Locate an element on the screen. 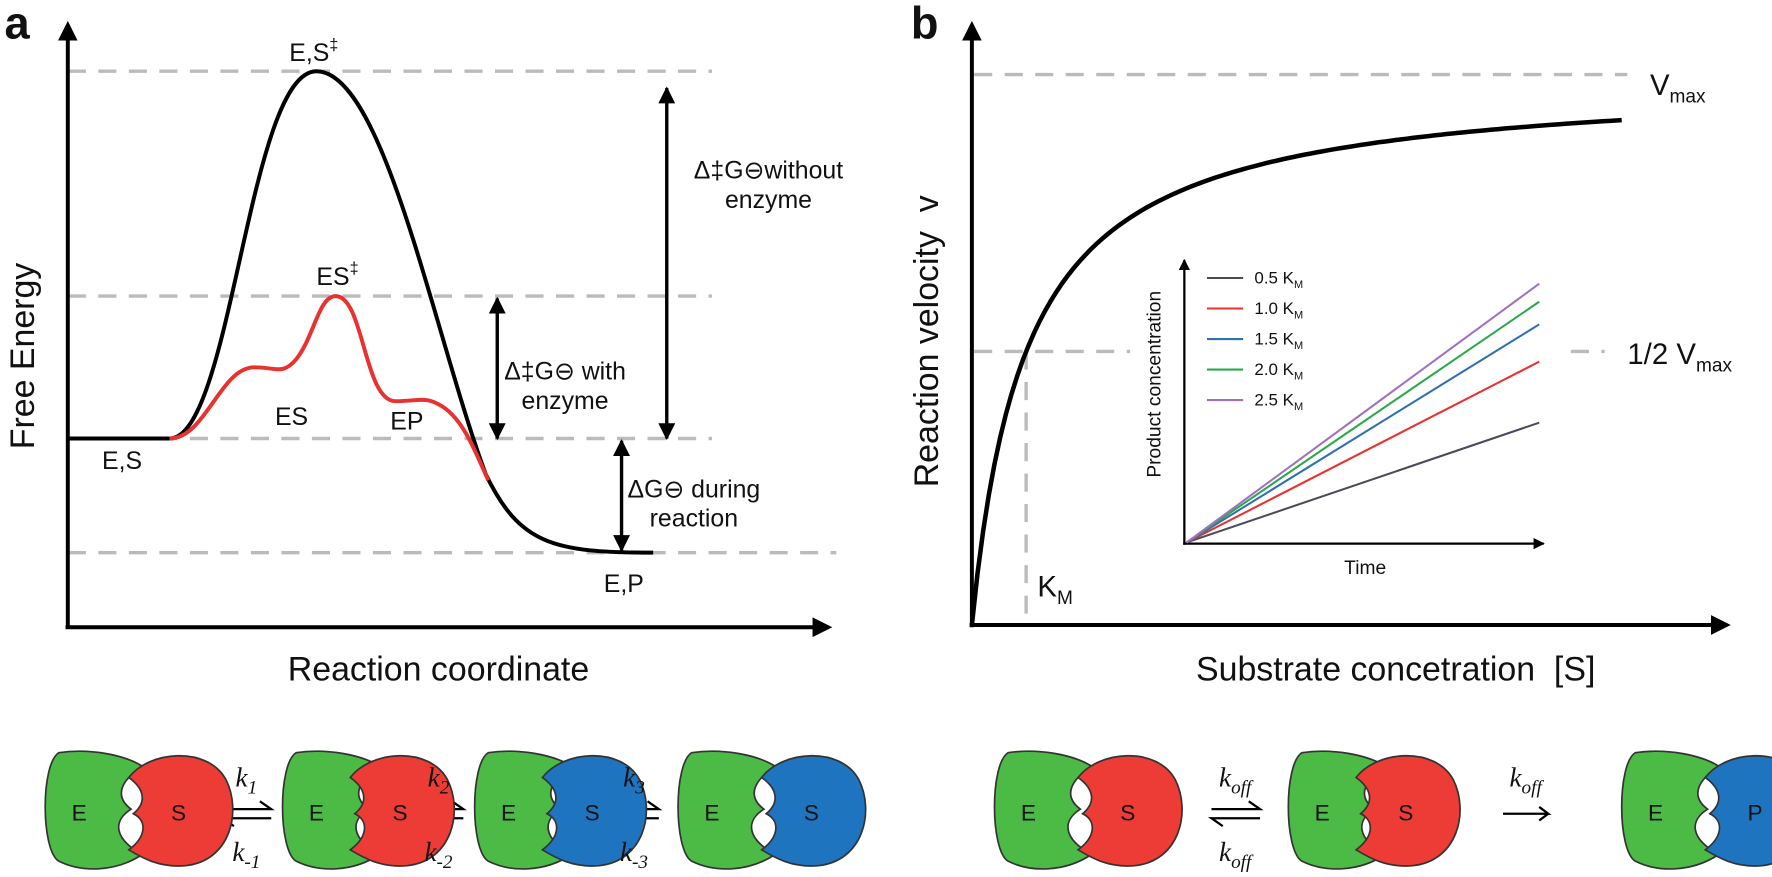 This screenshot has height=877, width=1772. state-label: E,S‡ is located at coordinates (313, 51).